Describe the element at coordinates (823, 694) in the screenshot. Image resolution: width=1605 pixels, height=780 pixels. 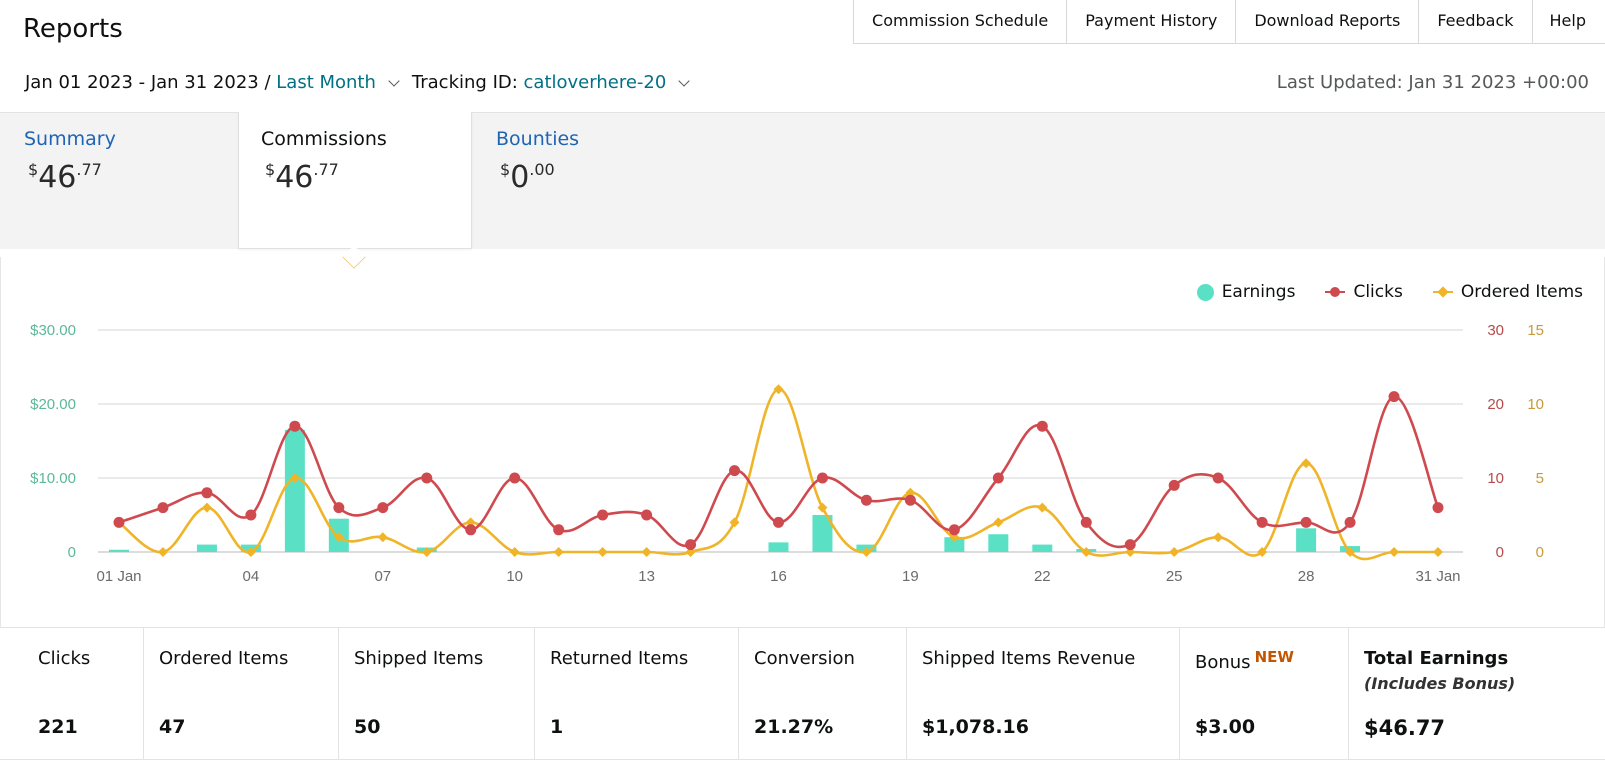
I see `stat-conversion: Conversion 21.27%` at that location.